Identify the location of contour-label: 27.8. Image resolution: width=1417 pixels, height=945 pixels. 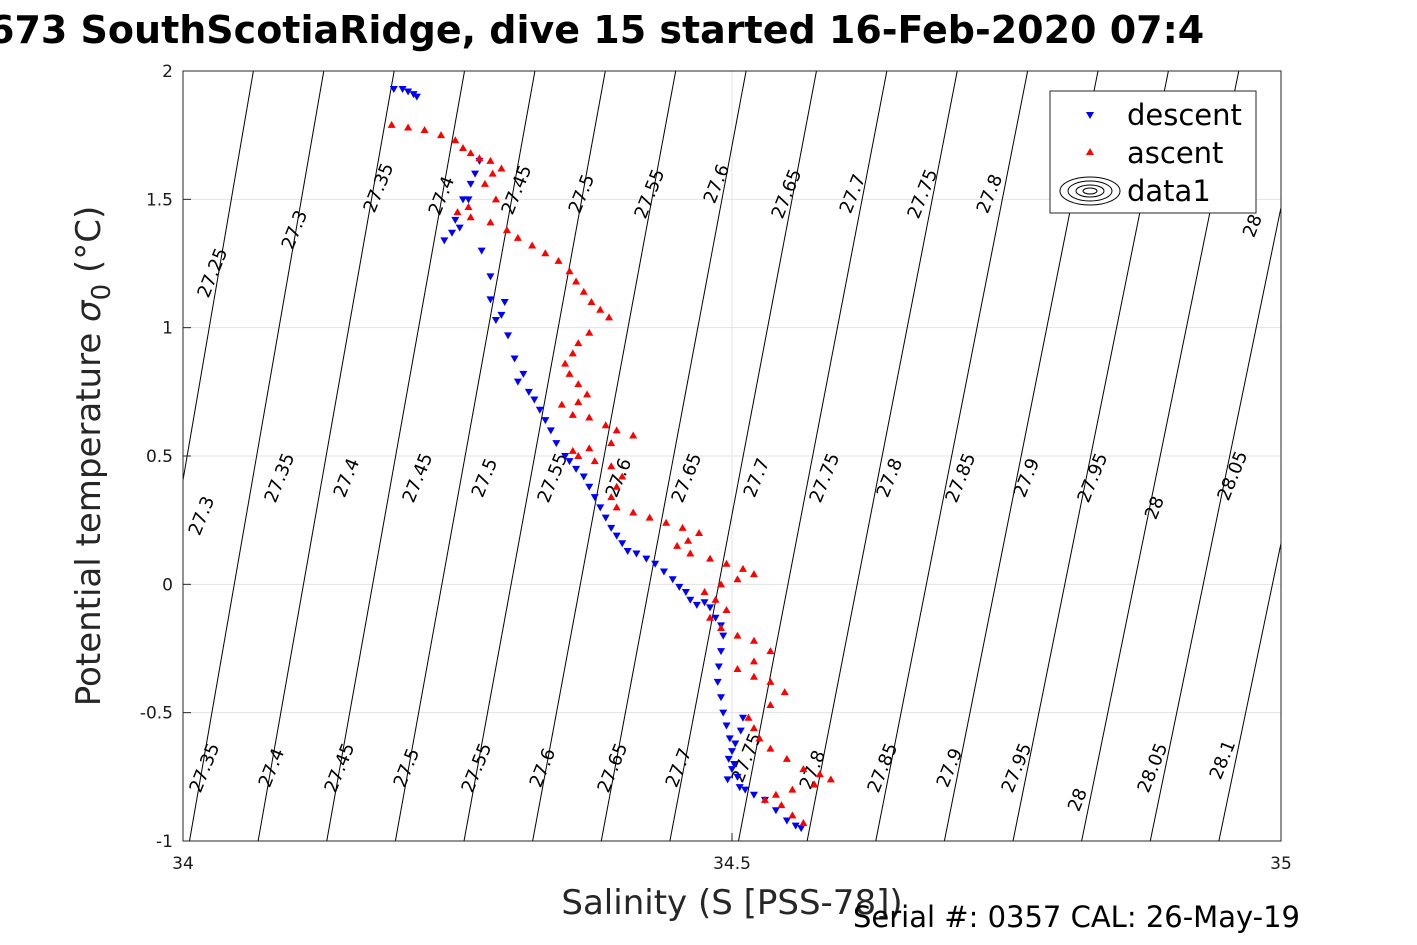
(990, 193).